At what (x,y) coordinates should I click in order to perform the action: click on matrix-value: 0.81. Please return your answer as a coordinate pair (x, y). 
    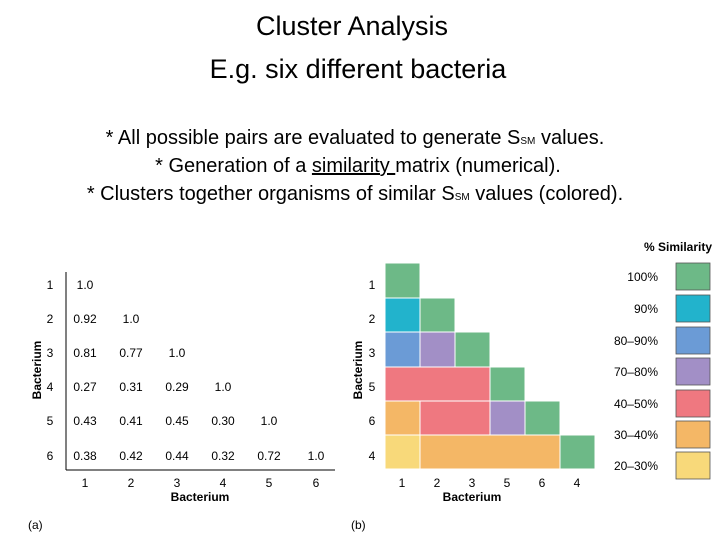
    Looking at the image, I should click on (85, 353).